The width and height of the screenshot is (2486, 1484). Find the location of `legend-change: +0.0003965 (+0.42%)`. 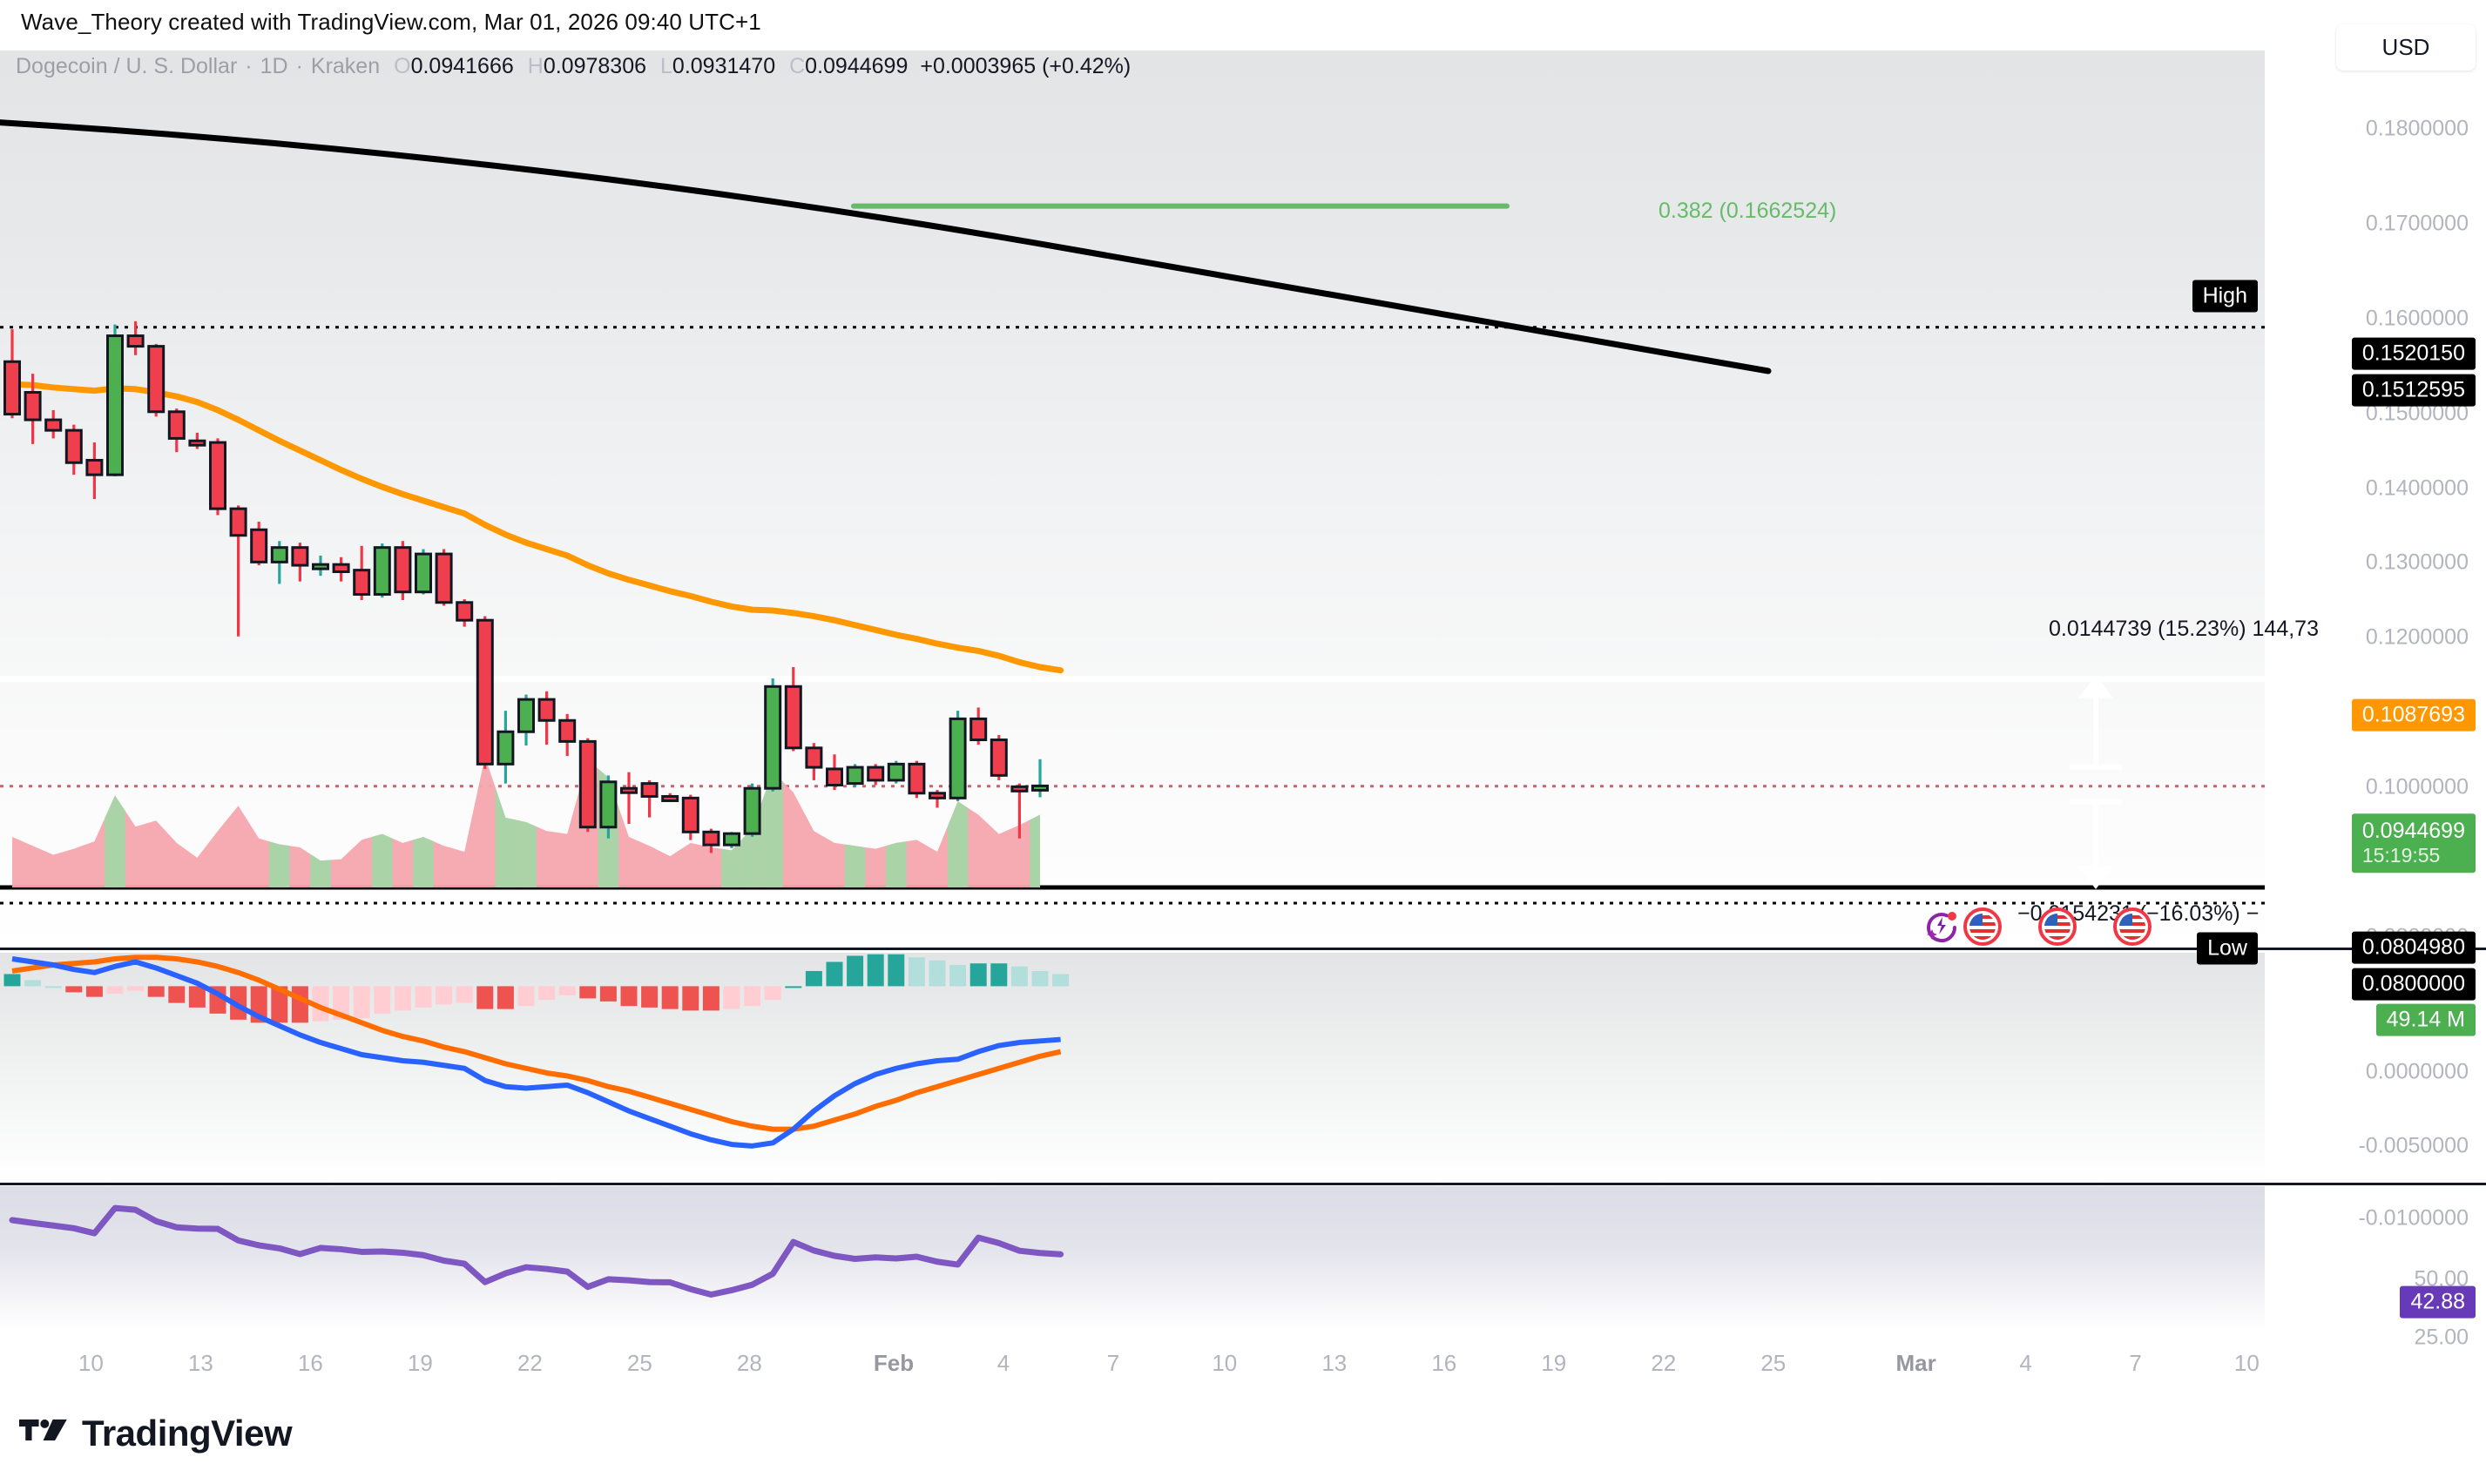

legend-change: +0.0003965 (+0.42%) is located at coordinates (1026, 66).